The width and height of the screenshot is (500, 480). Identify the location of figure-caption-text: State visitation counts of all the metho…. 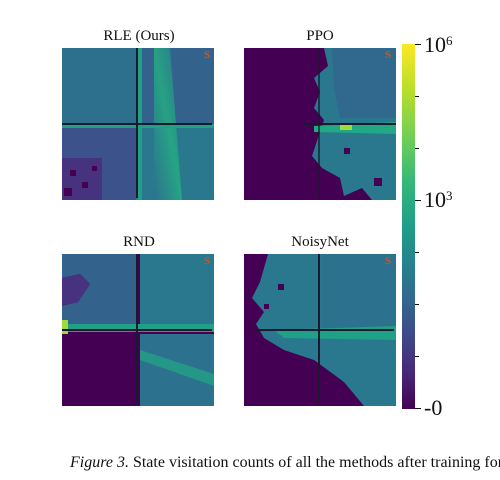
(314, 462).